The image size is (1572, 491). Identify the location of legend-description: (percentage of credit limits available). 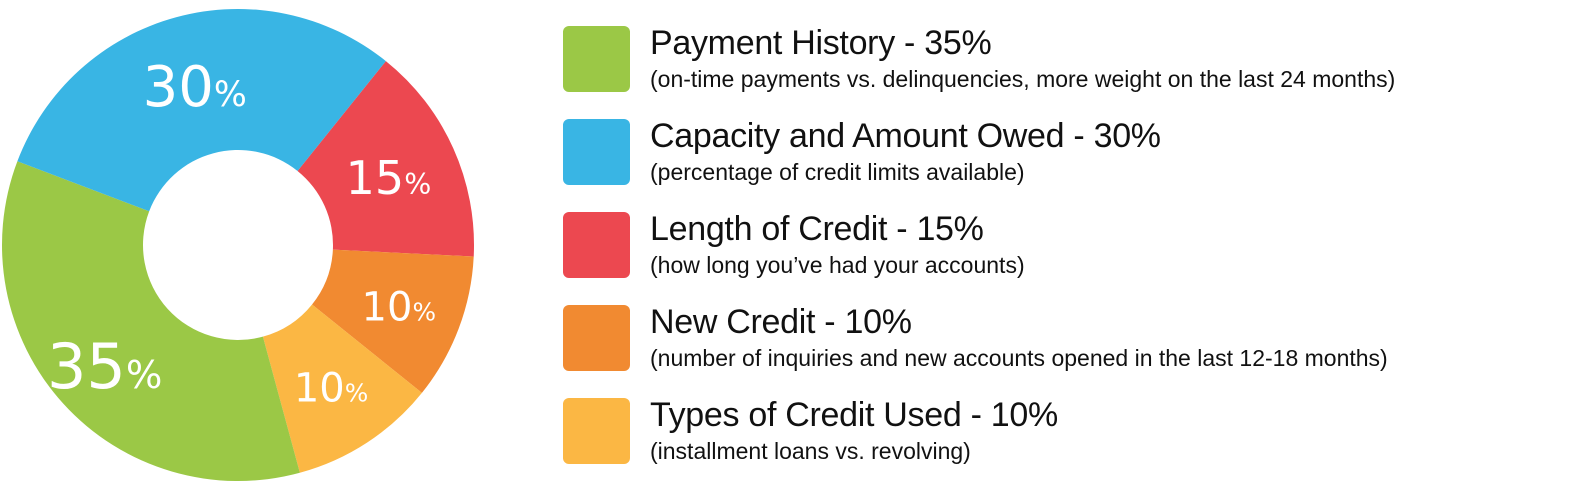
(837, 172).